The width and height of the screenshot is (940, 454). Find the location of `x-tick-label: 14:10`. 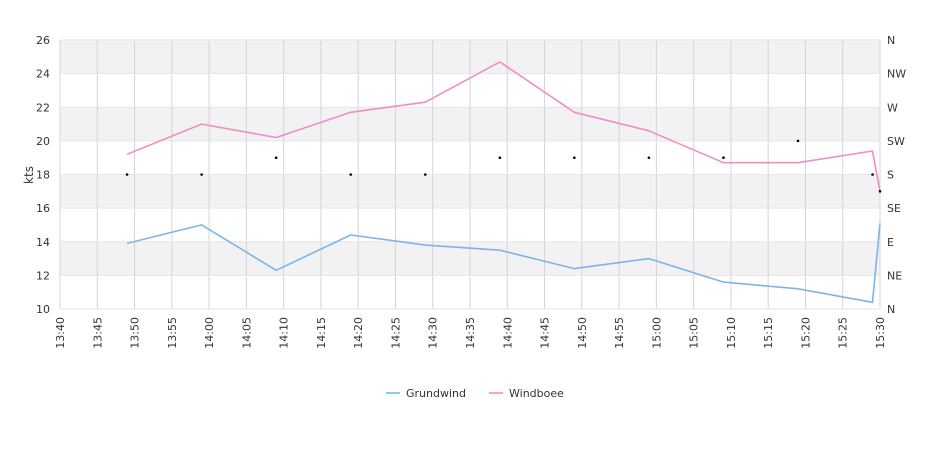

x-tick-label: 14:10 is located at coordinates (284, 333).